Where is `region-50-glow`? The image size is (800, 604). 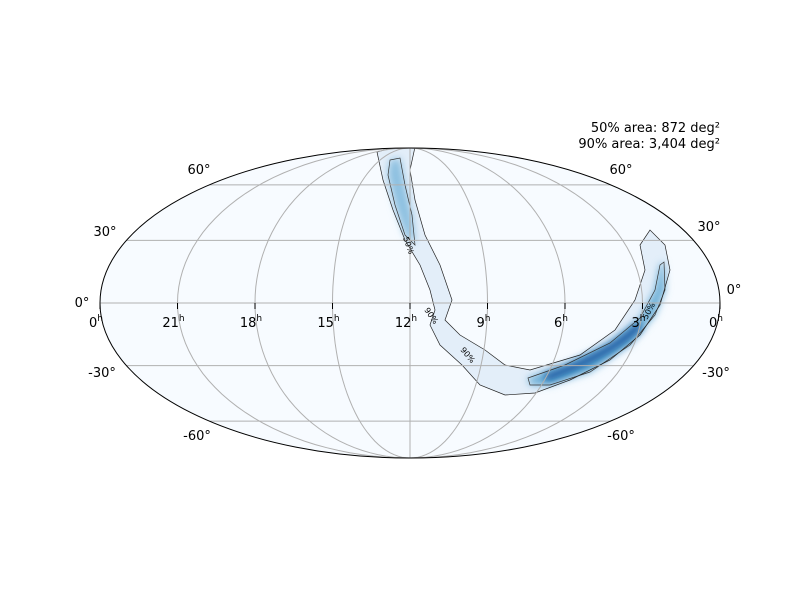 region-50-glow is located at coordinates (401, 201).